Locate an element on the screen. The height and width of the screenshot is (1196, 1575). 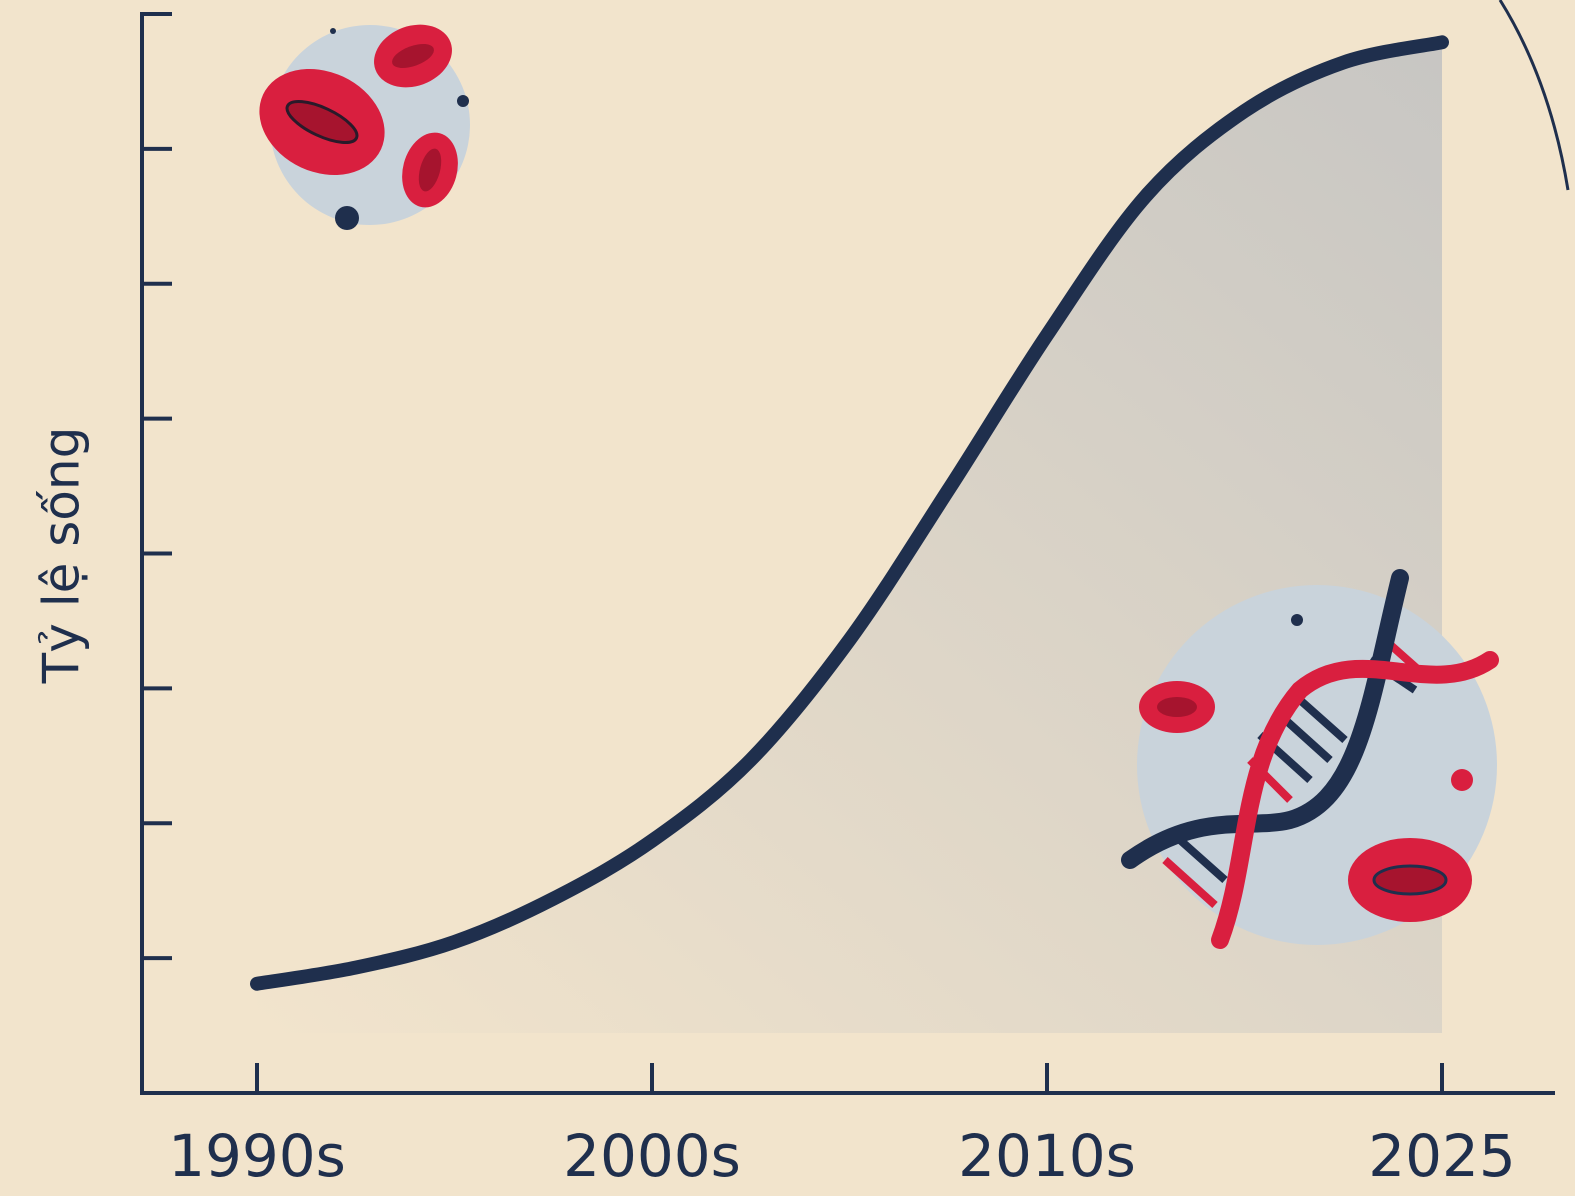
x-tick-label: 1990s is located at coordinates (257, 1156).